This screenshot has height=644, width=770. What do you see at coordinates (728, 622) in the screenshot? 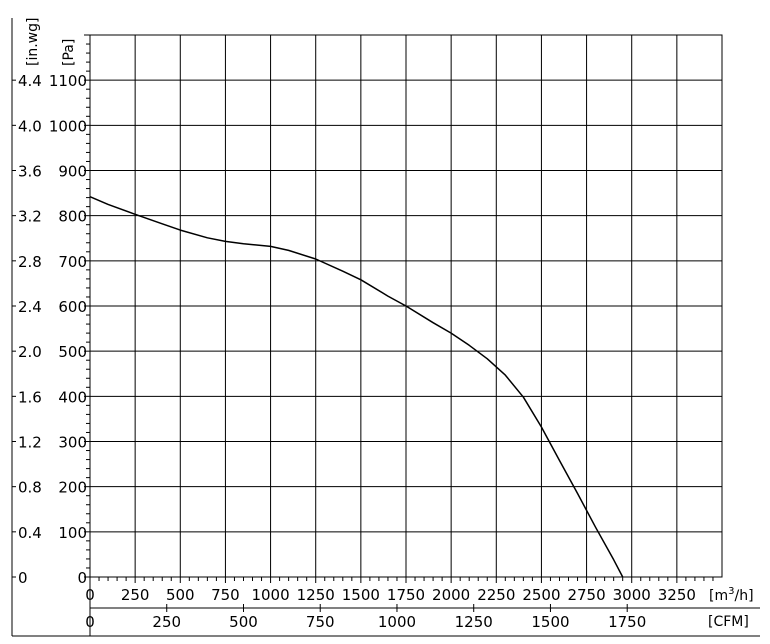
I see `x-secondary-unit-label: [CFM]` at bounding box center [728, 622].